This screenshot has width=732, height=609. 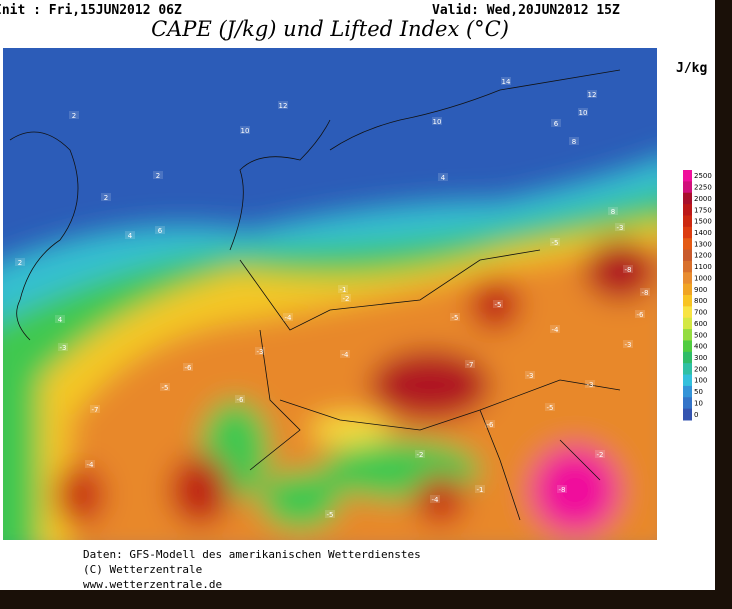 I want to click on legend-label: 2500, so click(x=703, y=176).